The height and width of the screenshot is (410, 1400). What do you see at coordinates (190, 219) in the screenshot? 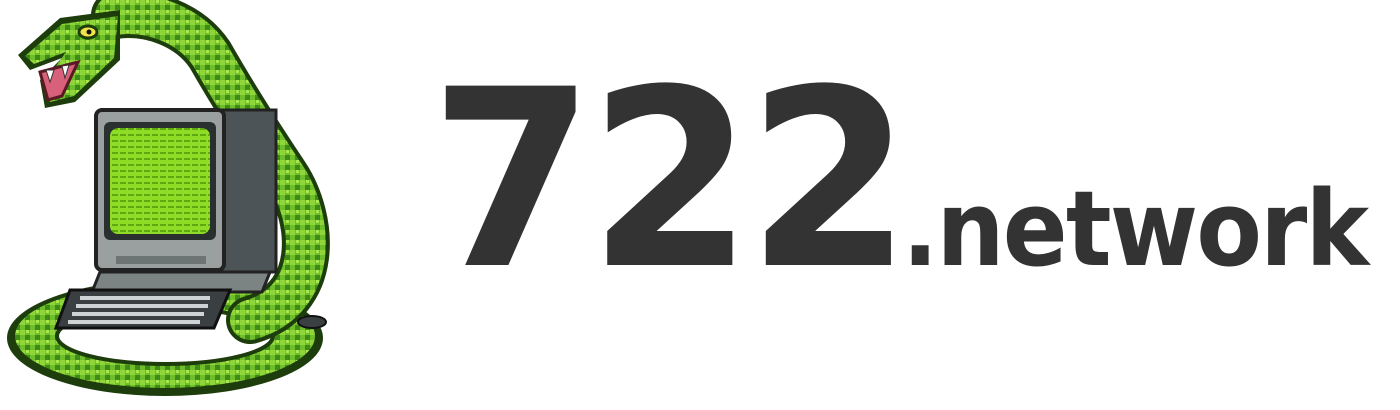
I see `retro-computer` at bounding box center [190, 219].